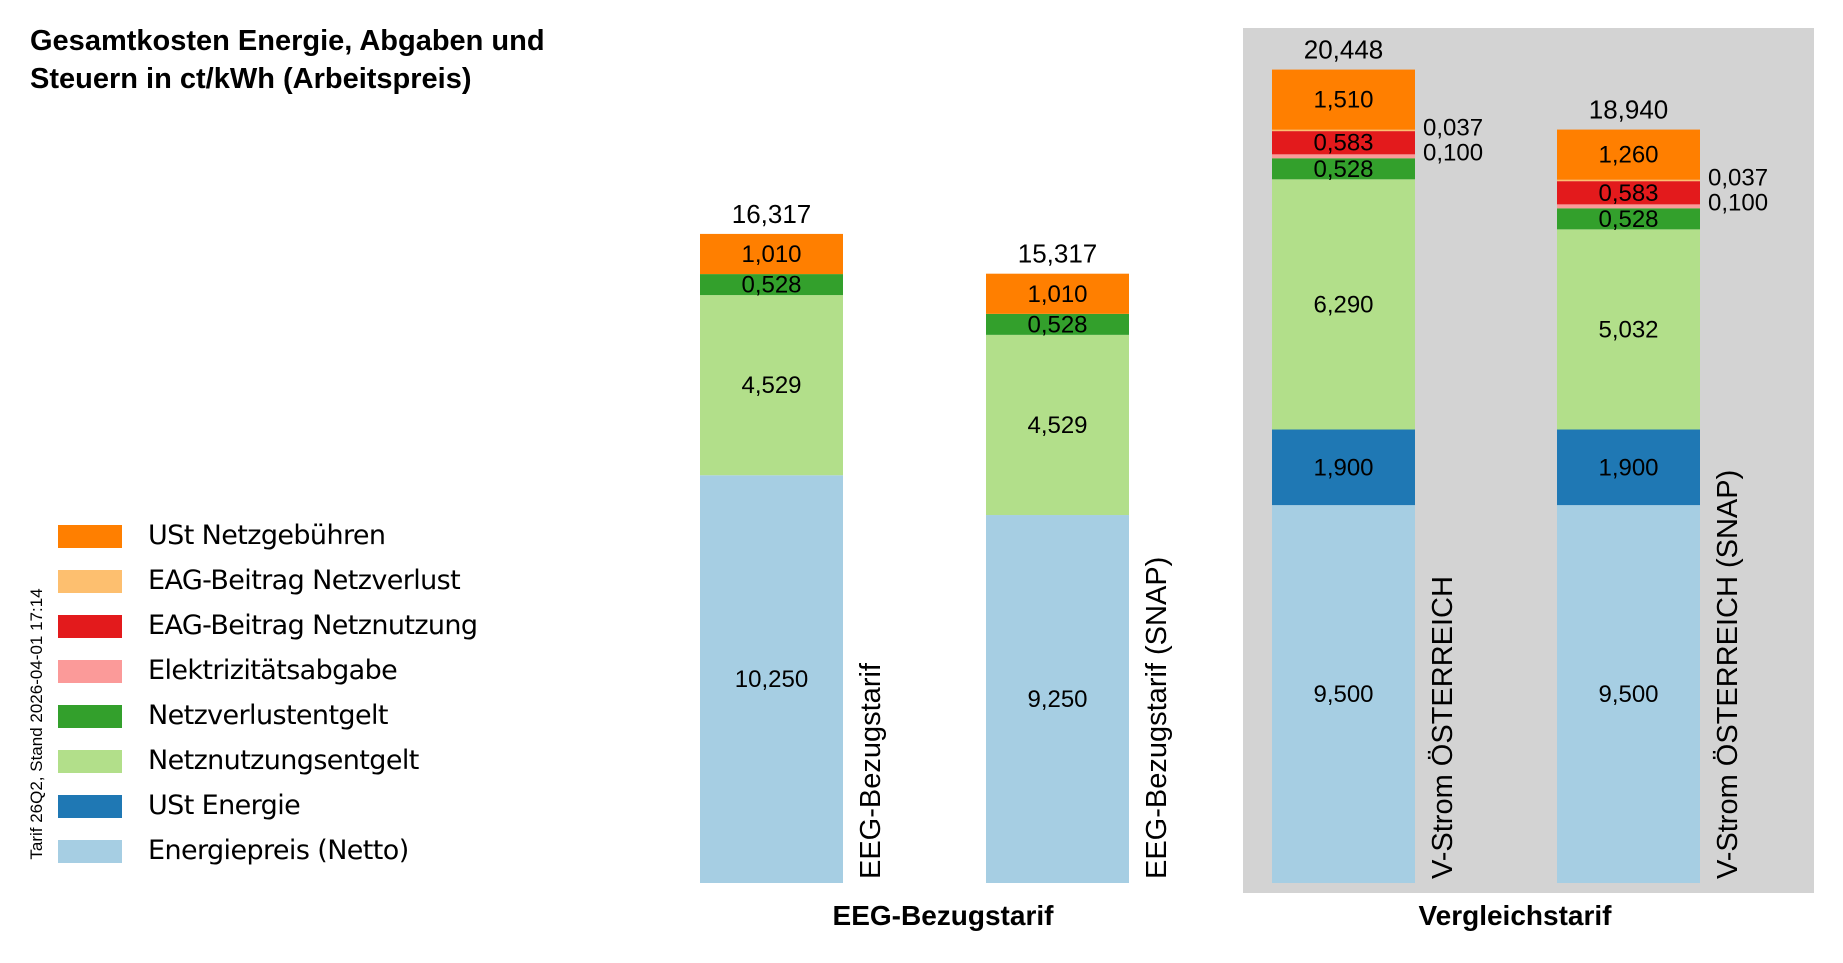 The height and width of the screenshot is (963, 1843). I want to click on legend-item: EAG-Beitrag Netznutzung, so click(278, 625).